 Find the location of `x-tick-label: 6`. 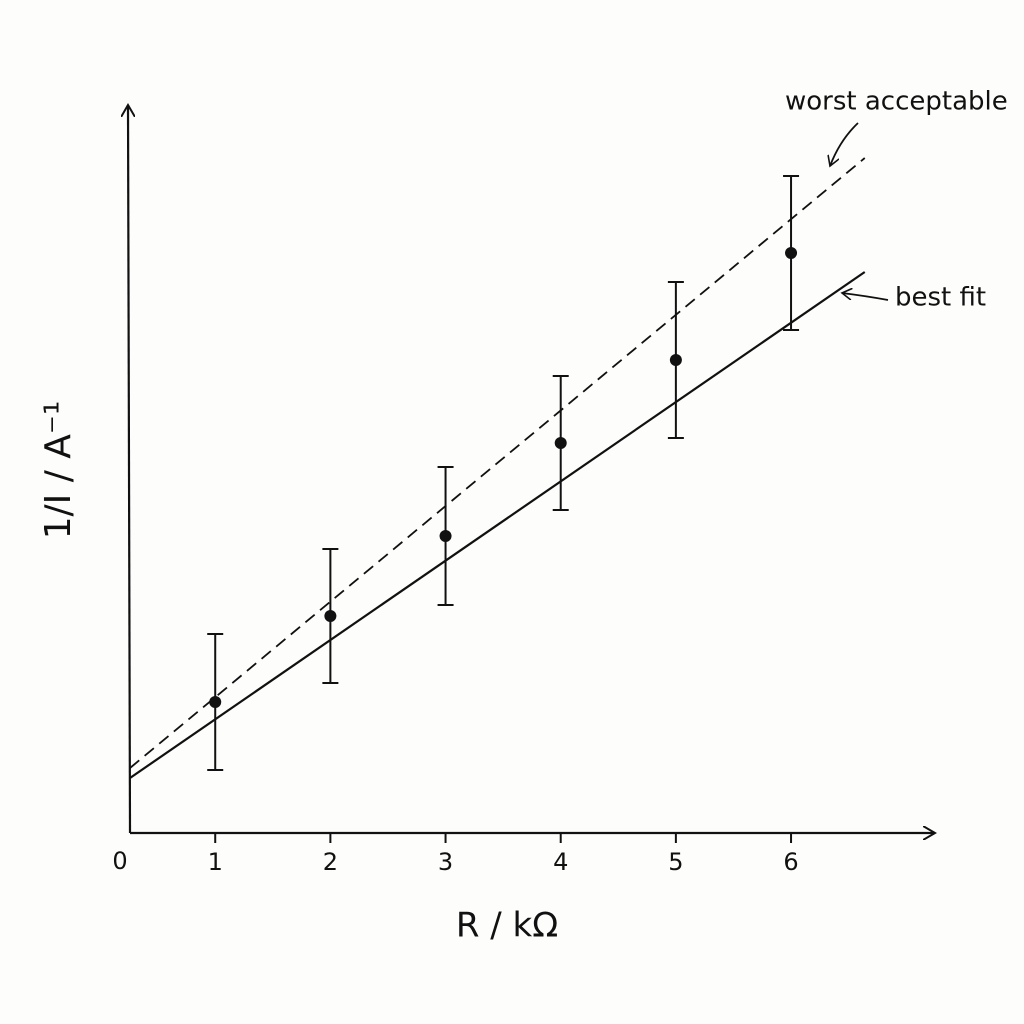

x-tick-label: 6 is located at coordinates (790, 862).